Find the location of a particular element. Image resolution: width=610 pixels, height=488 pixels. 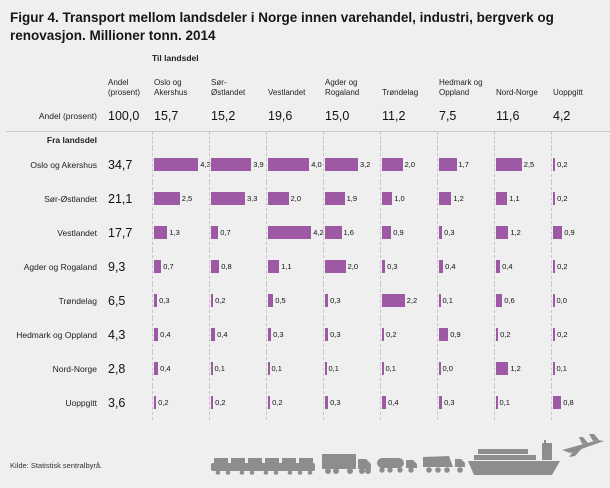

row-label: Sør-Østlandet is located at coordinates (70, 198).